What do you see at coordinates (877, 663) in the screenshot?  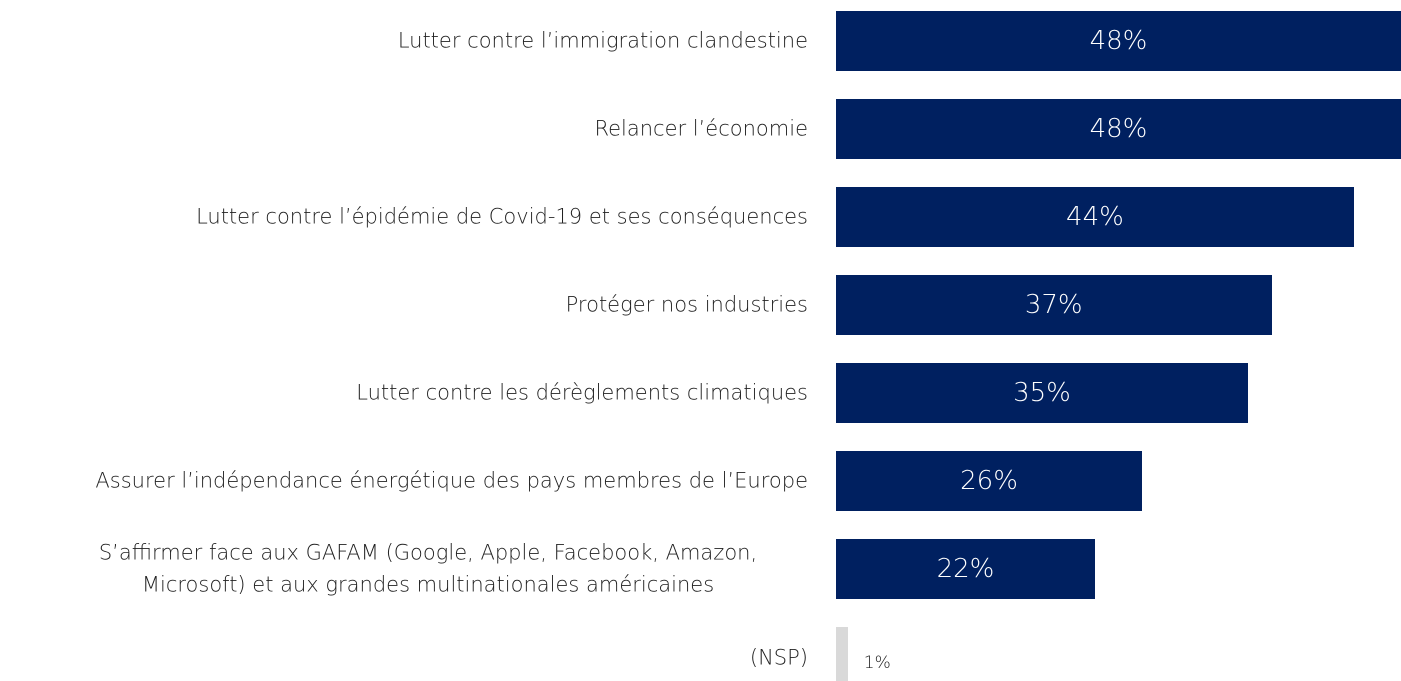 I see `value-label: 1%` at bounding box center [877, 663].